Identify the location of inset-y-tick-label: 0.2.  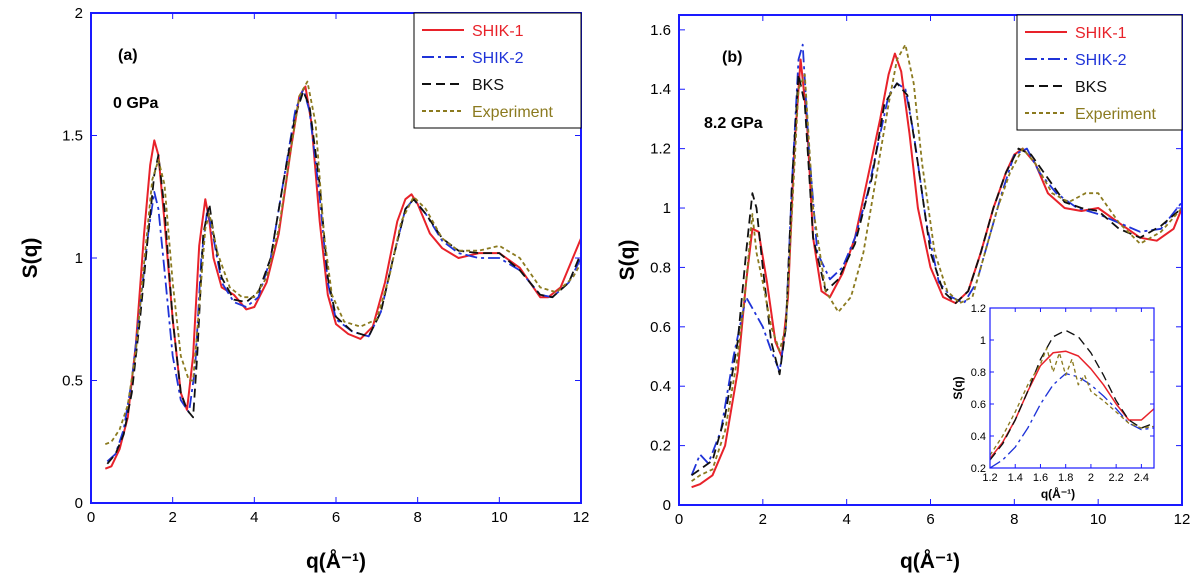
(978, 469).